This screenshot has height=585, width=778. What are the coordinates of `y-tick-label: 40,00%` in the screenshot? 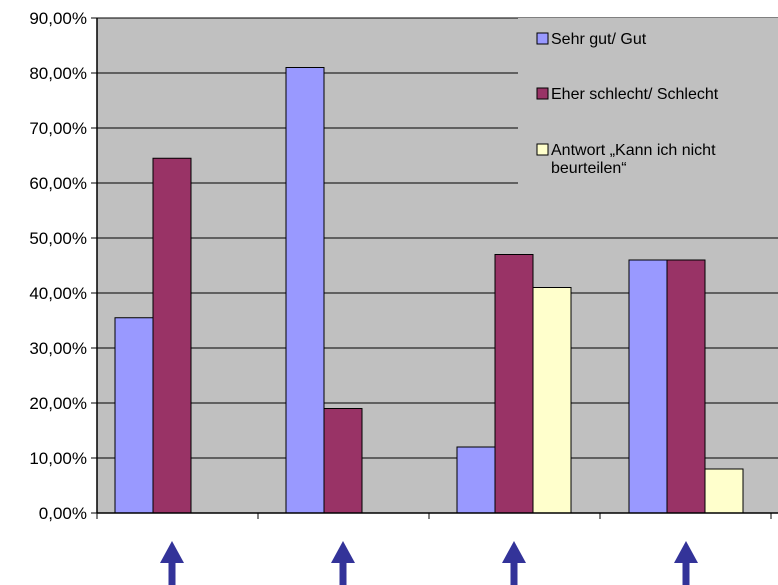 It's located at (58, 293).